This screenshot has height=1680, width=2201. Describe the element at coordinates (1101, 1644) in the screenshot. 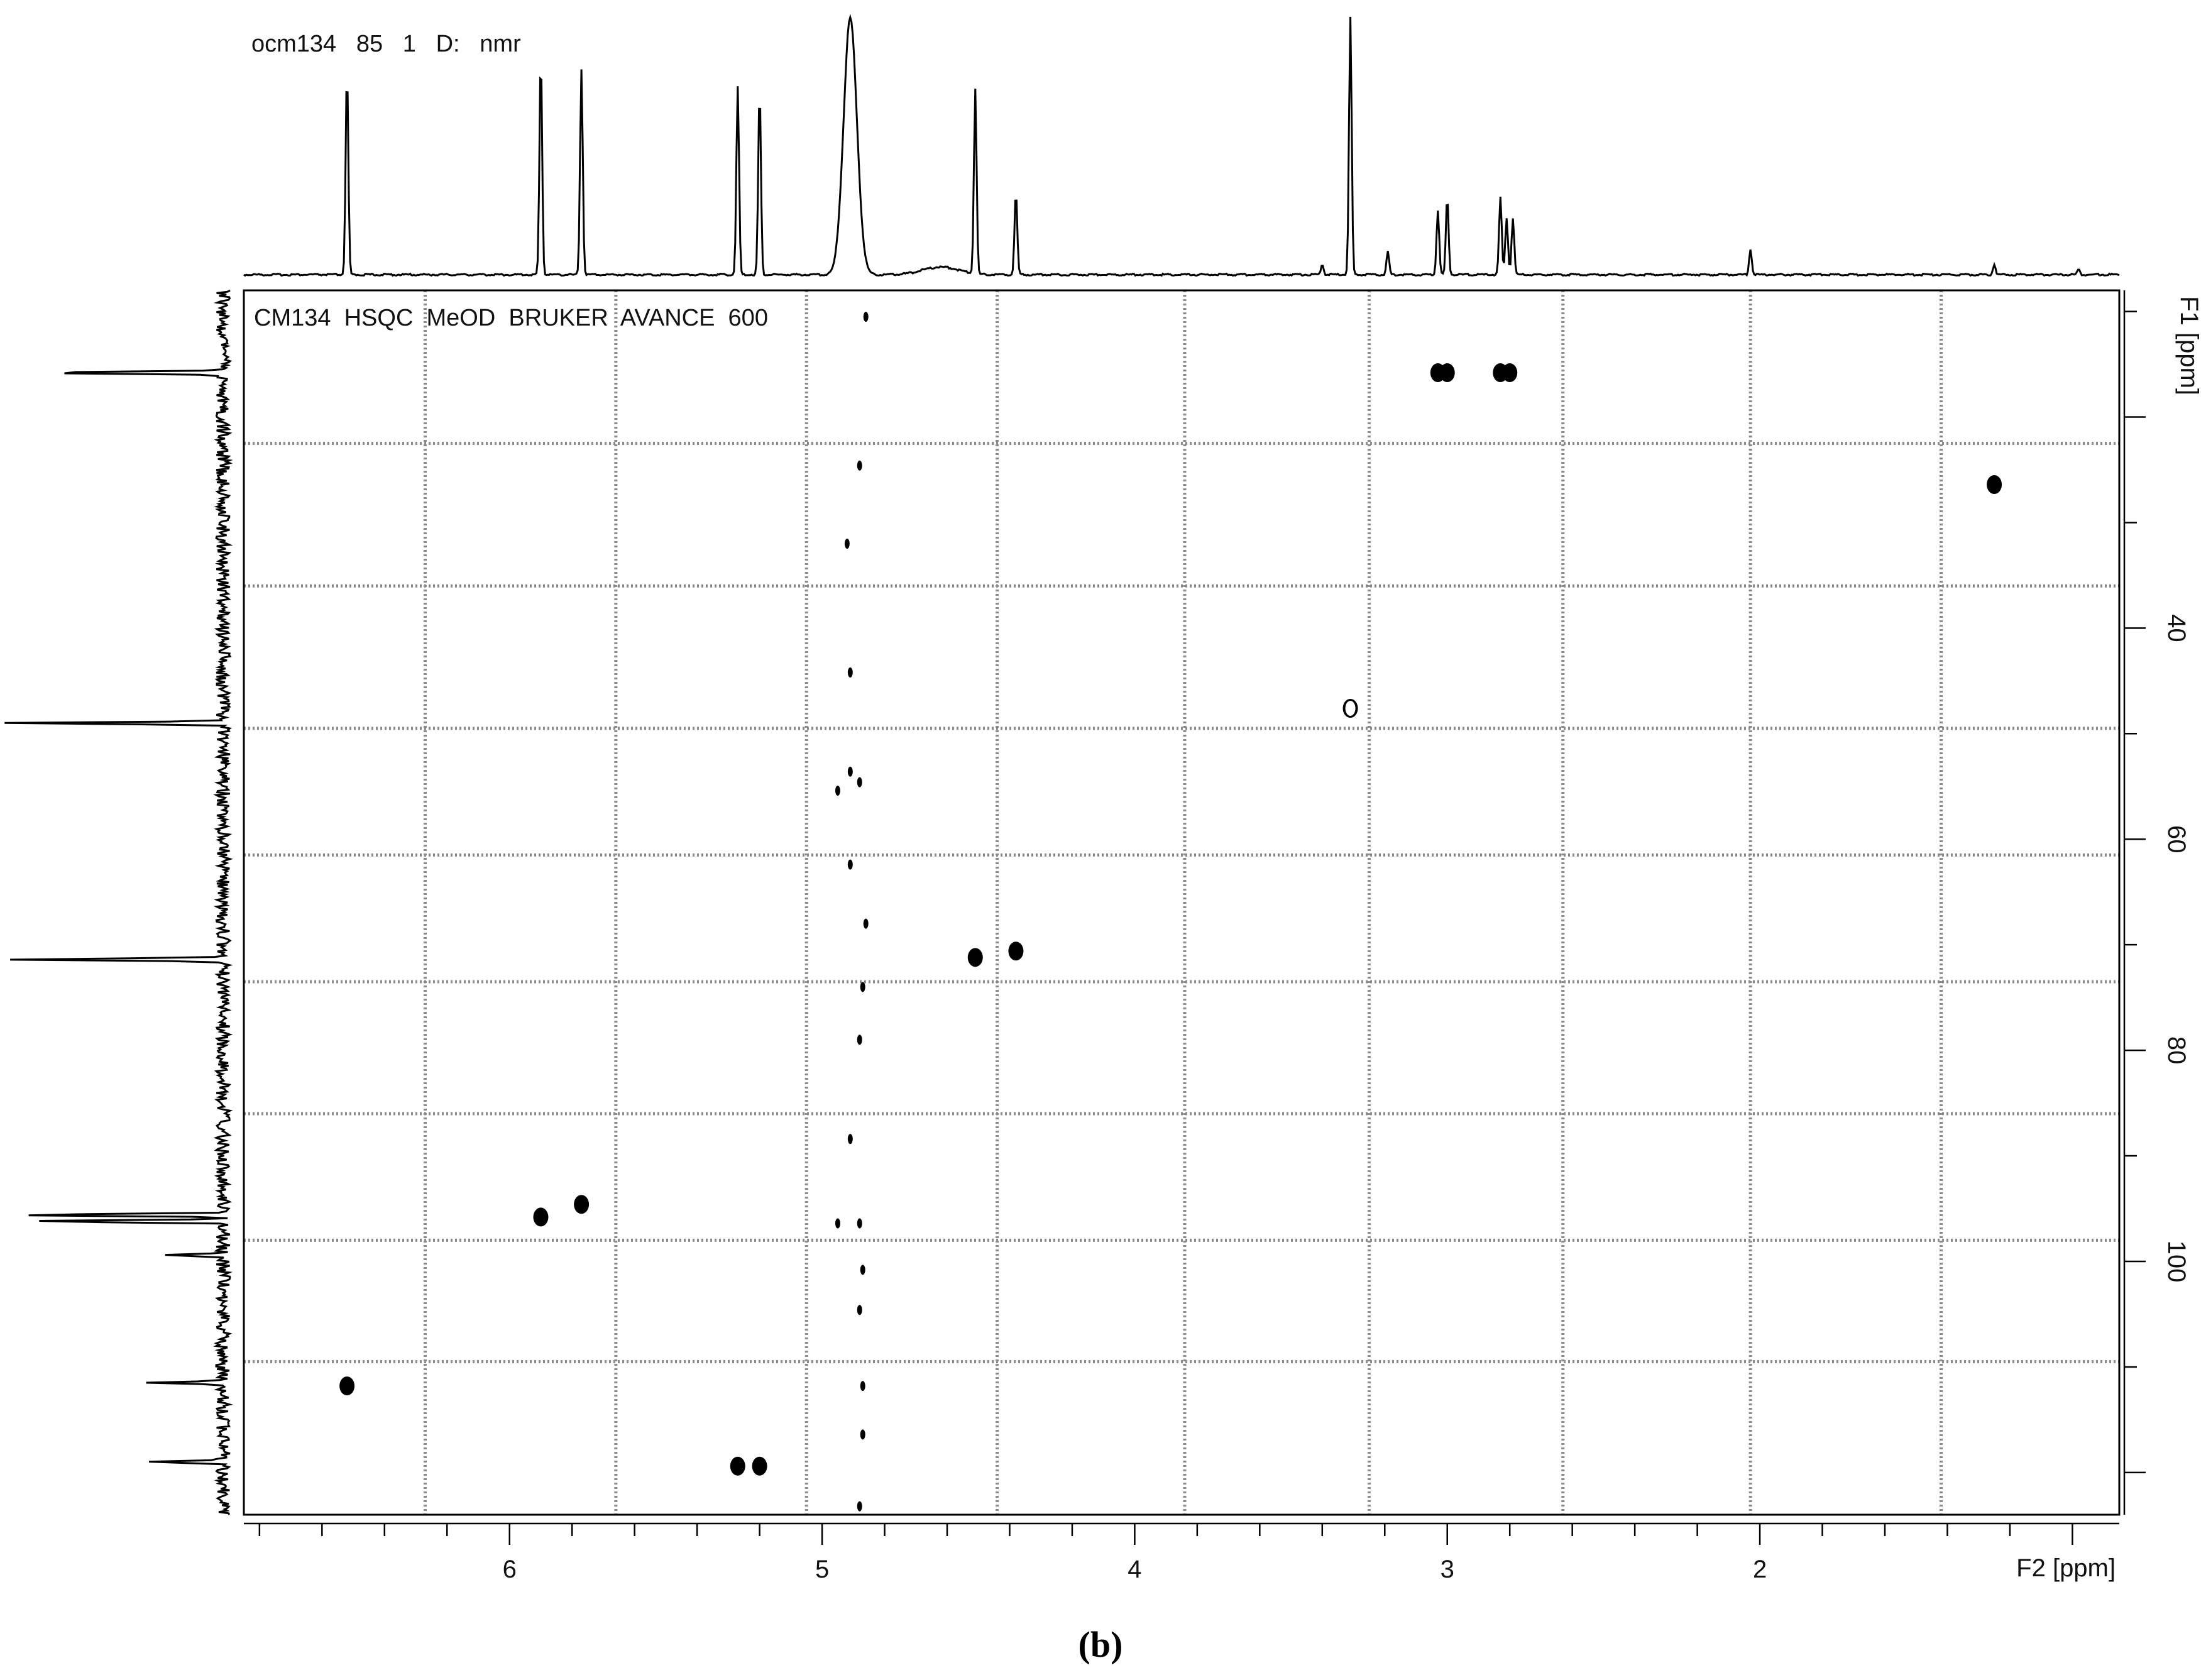

I see `panel-label: (b)` at that location.